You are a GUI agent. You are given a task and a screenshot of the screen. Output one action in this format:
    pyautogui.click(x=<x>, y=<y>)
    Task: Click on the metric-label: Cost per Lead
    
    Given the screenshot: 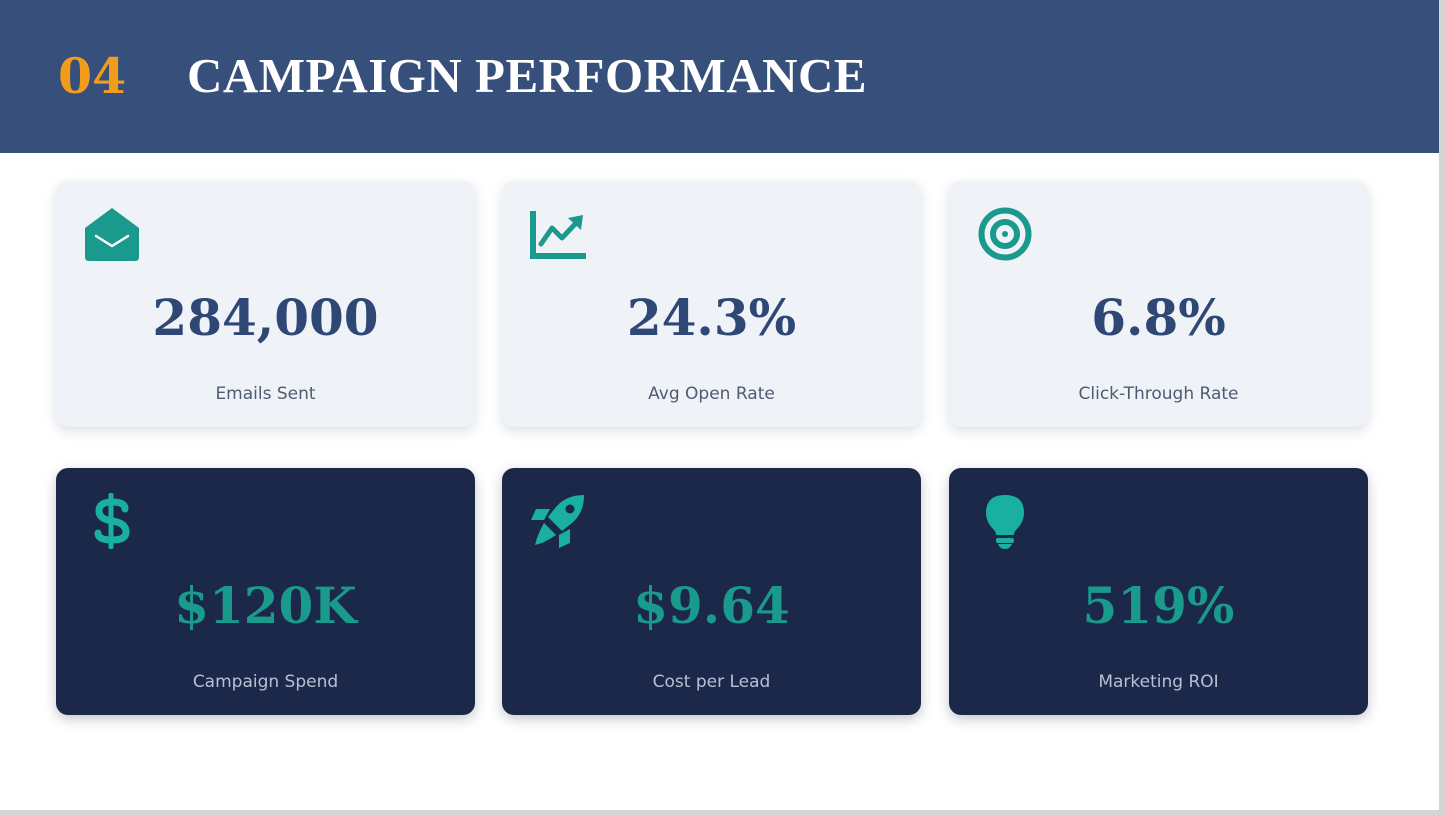 What is the action you would take?
    pyautogui.click(x=711, y=682)
    